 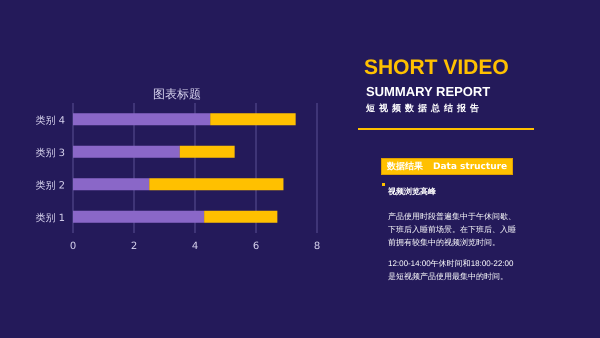 What do you see at coordinates (424, 108) in the screenshot?
I see `text: 短视频数据总结报告` at bounding box center [424, 108].